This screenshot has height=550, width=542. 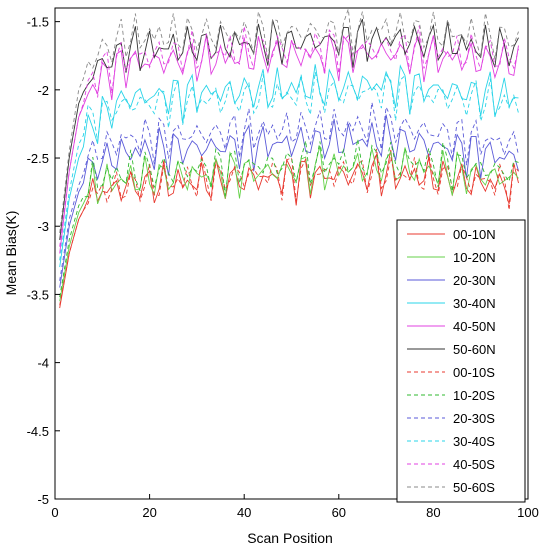 I want to click on legend-label: 50-60N, so click(x=474, y=349).